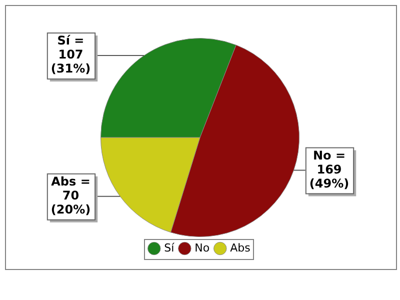  What do you see at coordinates (70, 55) in the screenshot?
I see `data-label: Sí = 107 (31%)` at bounding box center [70, 55].